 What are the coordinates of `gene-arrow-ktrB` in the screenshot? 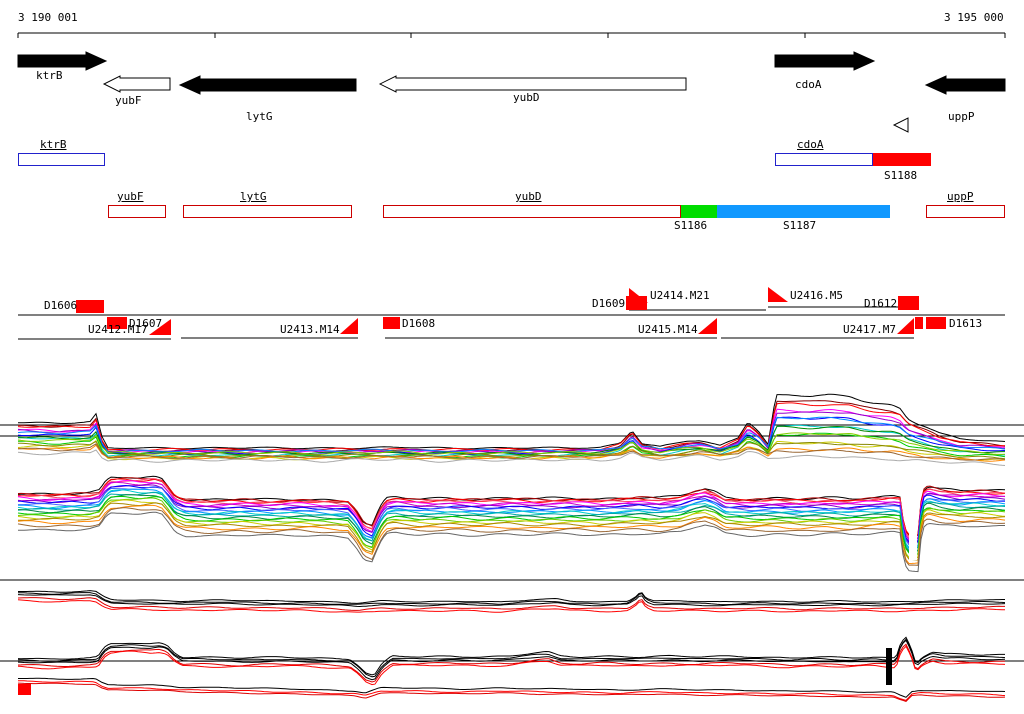 It's located at (62, 61).